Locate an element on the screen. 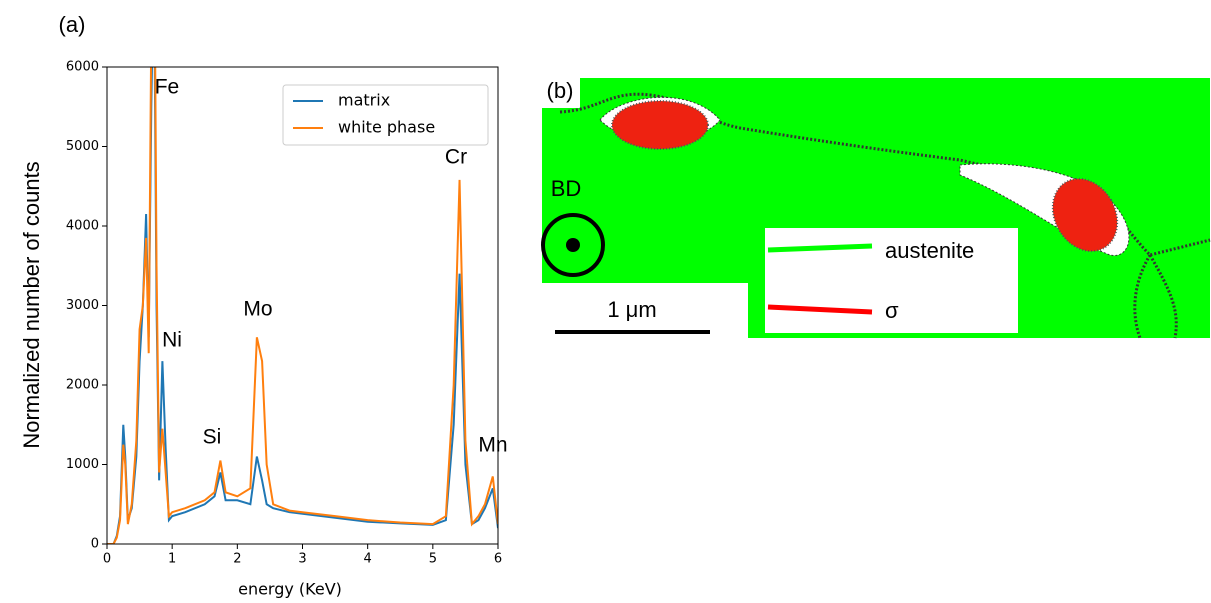  y-tick-label: 5000 is located at coordinates (82, 146).